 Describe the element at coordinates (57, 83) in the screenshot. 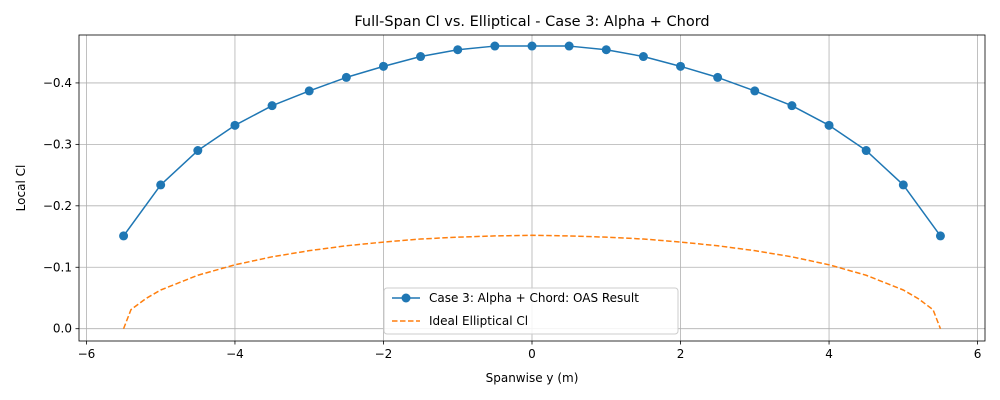

I see `y-tick-label: −0.4` at that location.